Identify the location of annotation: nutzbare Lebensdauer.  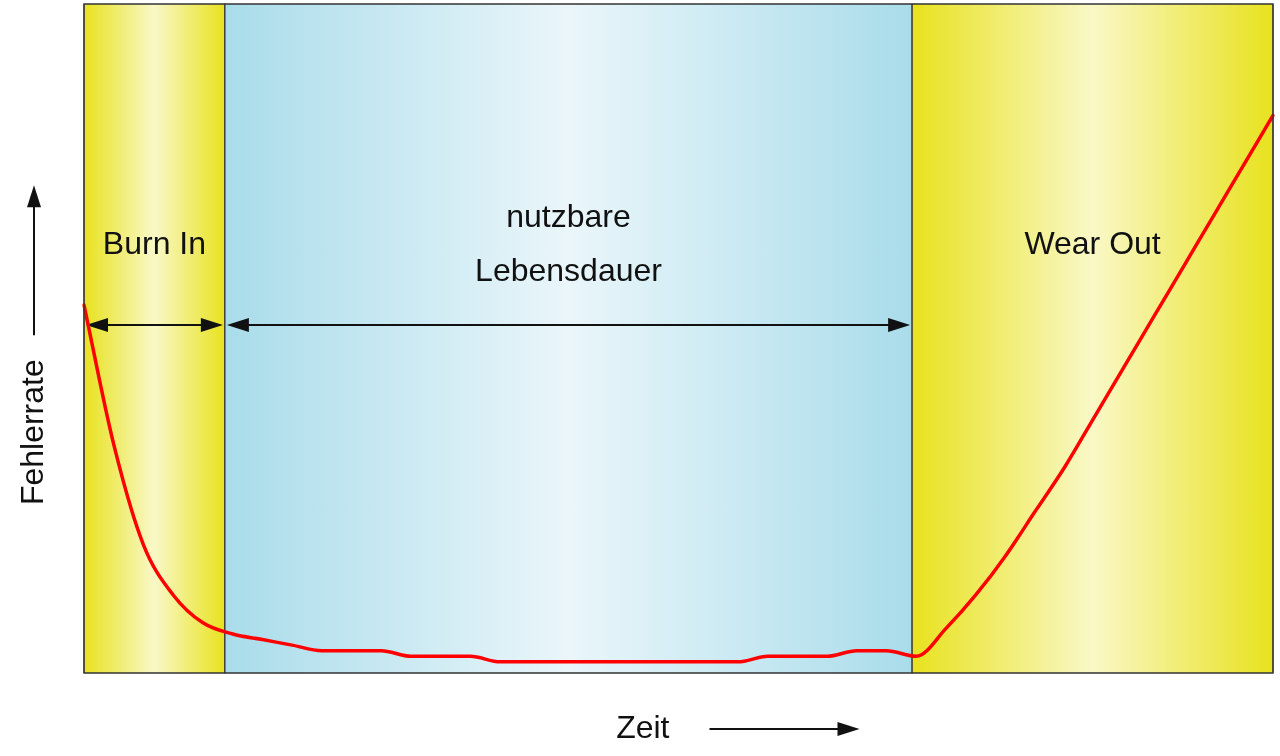
(569, 242).